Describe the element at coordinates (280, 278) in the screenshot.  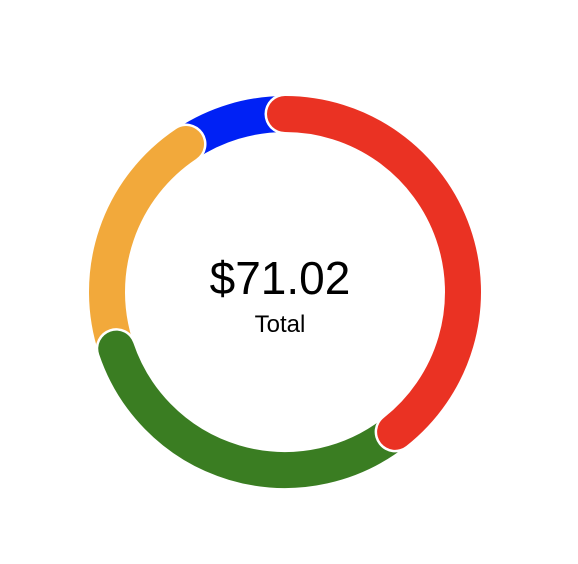
I see `total-amount: $71.02` at that location.